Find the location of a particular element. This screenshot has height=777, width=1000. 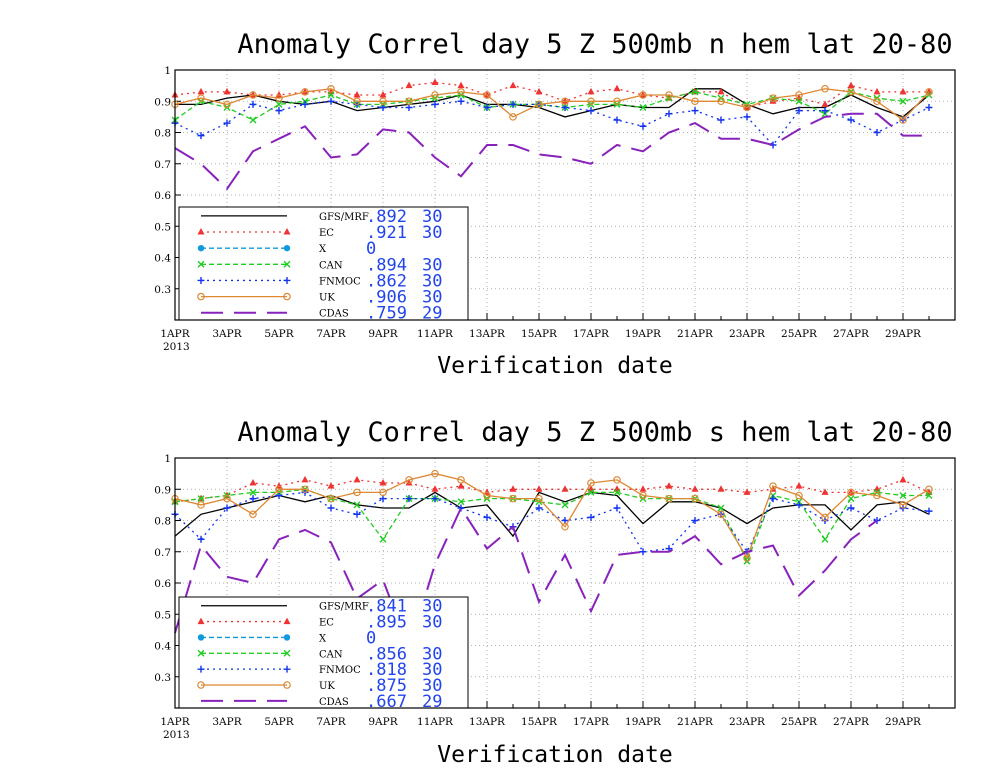

series-ec is located at coordinates (552, 94).